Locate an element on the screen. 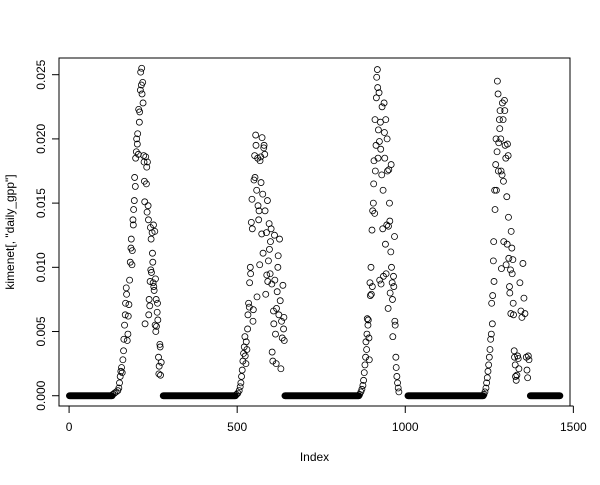 The height and width of the screenshot is (485, 600). y-axis: 0.000 0.005 0.010 0.015 0.020 0.025 is located at coordinates (47, 235).